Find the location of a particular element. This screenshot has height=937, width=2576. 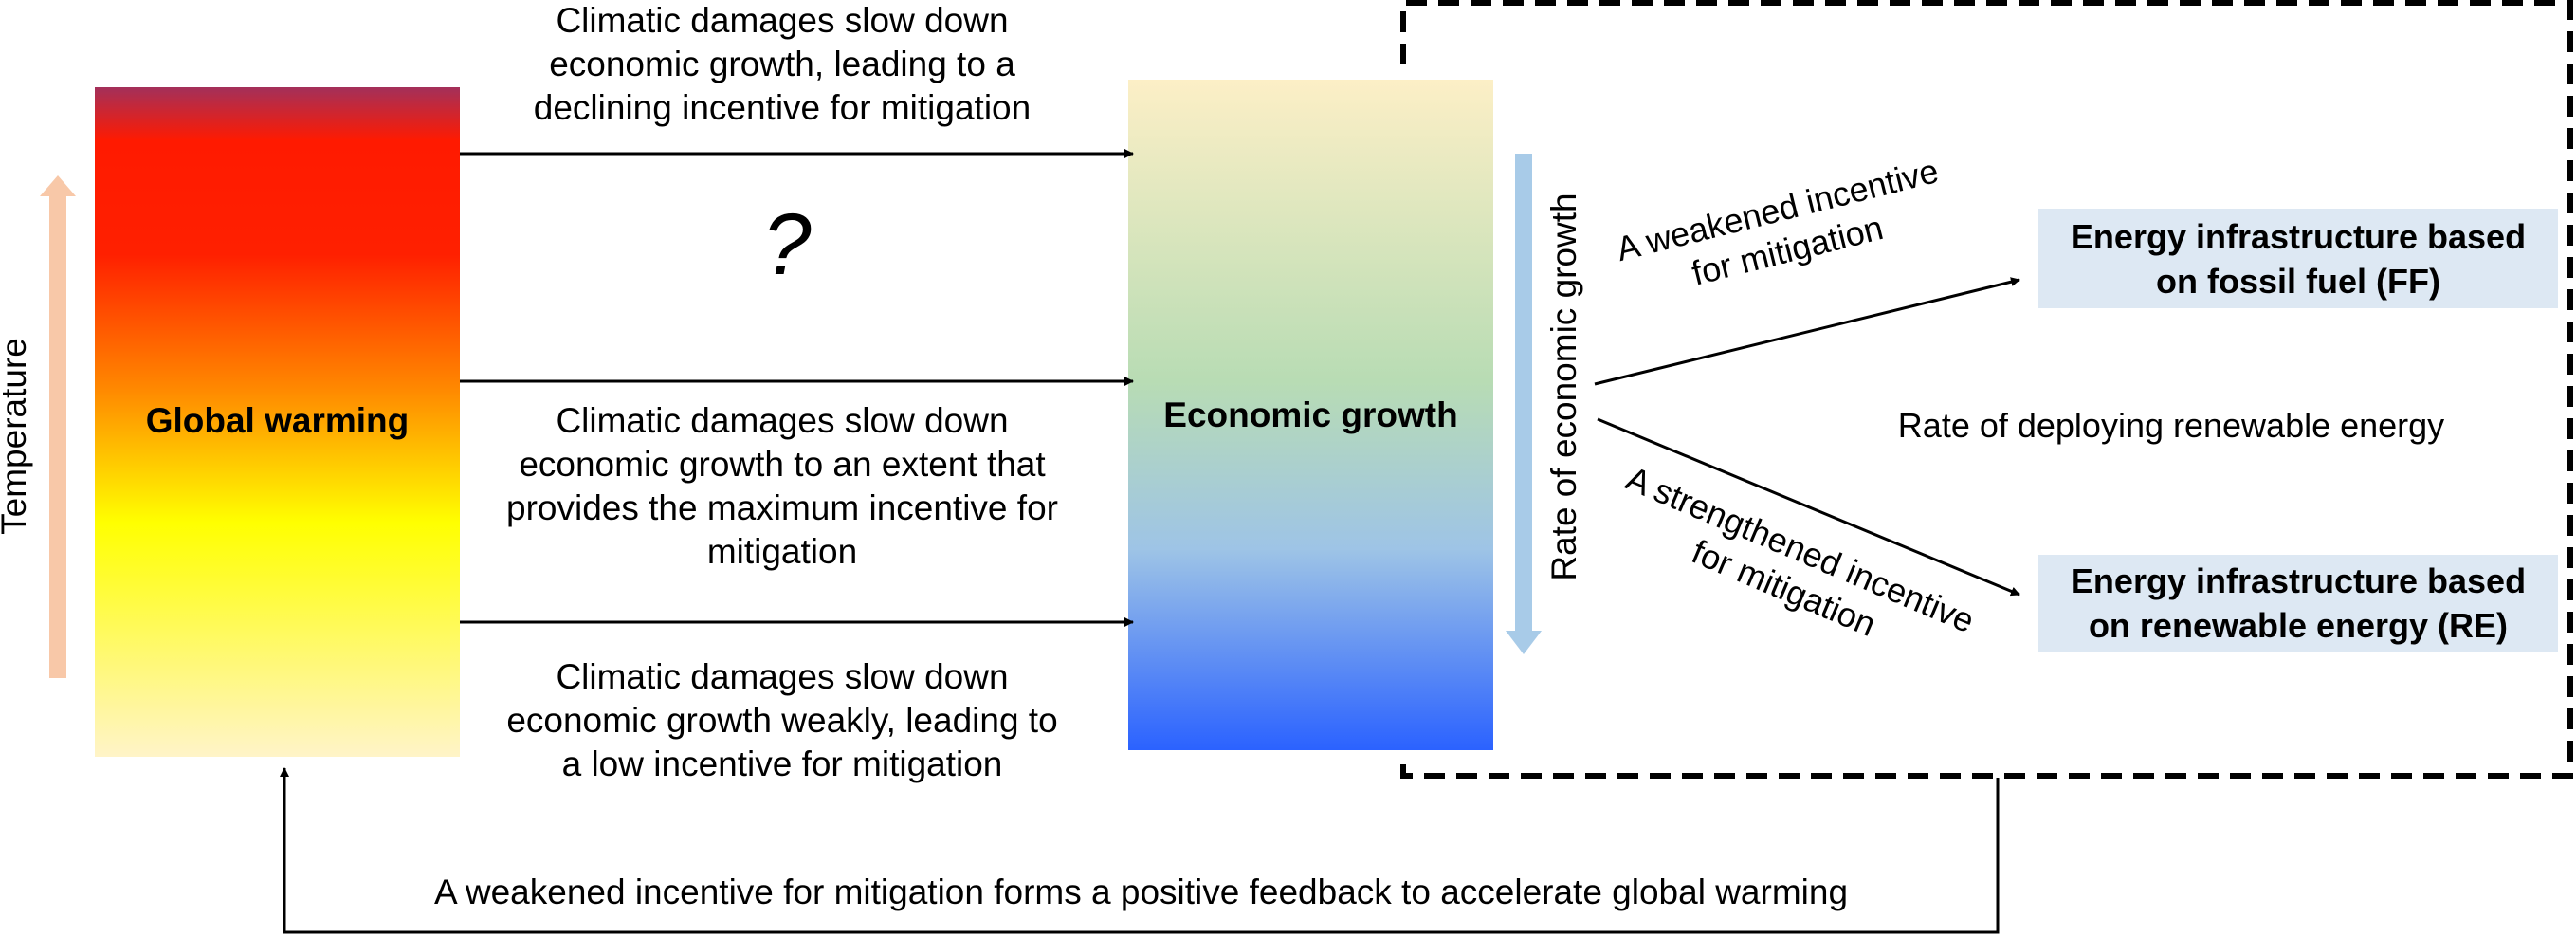

global-warming-box is located at coordinates (277, 422).